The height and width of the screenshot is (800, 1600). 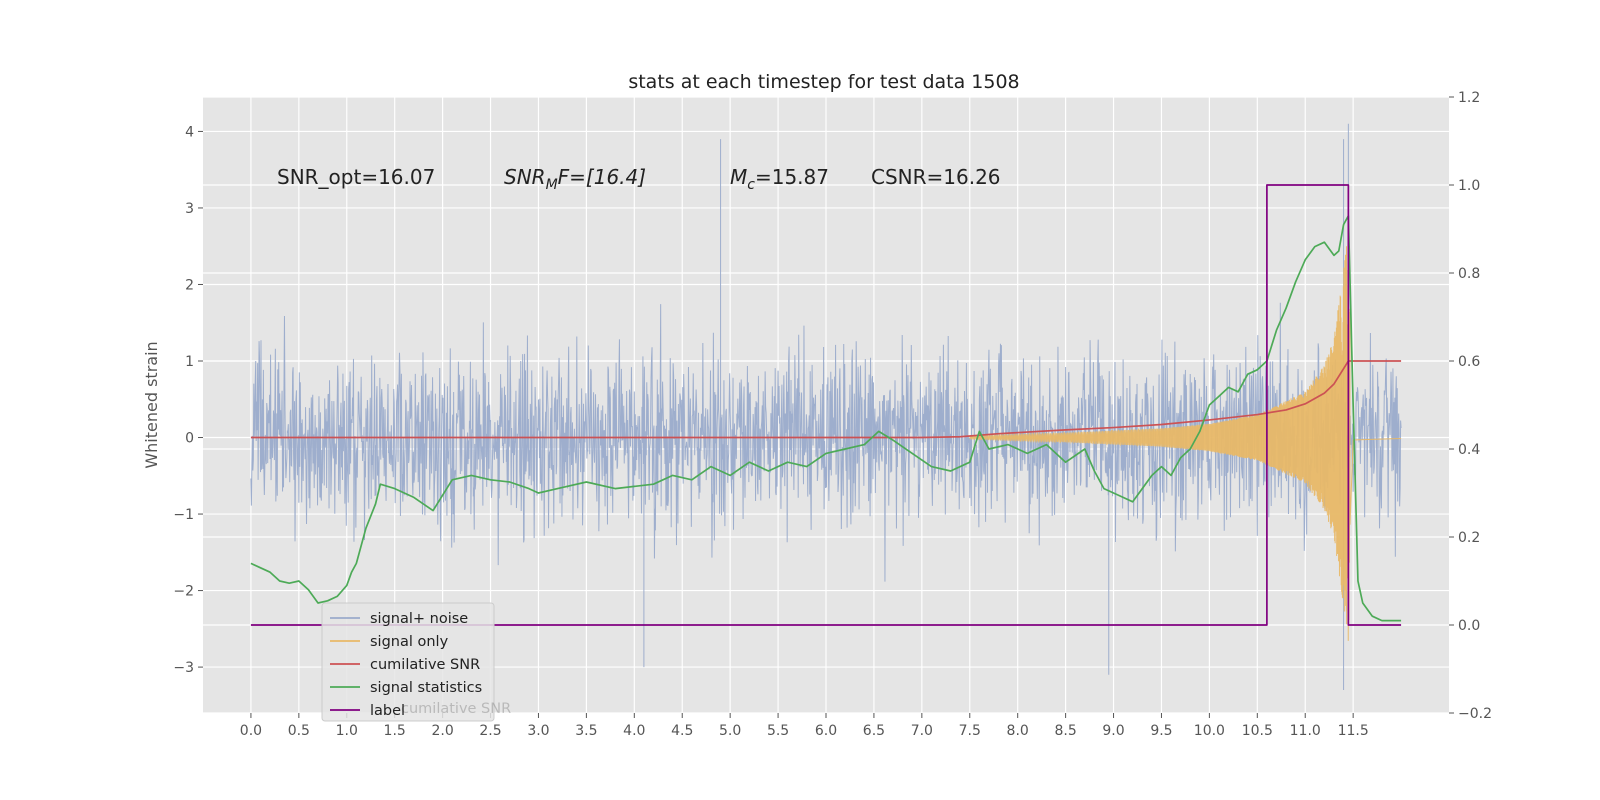 I want to click on x-tick-label: 0.0, so click(x=251, y=731).